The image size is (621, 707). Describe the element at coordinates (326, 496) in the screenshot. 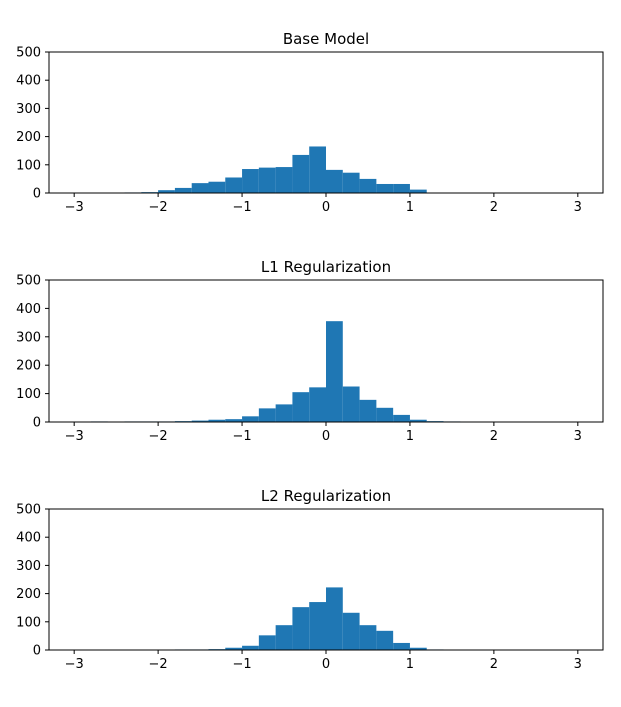

I see `chart-title: L2 Regularization` at that location.